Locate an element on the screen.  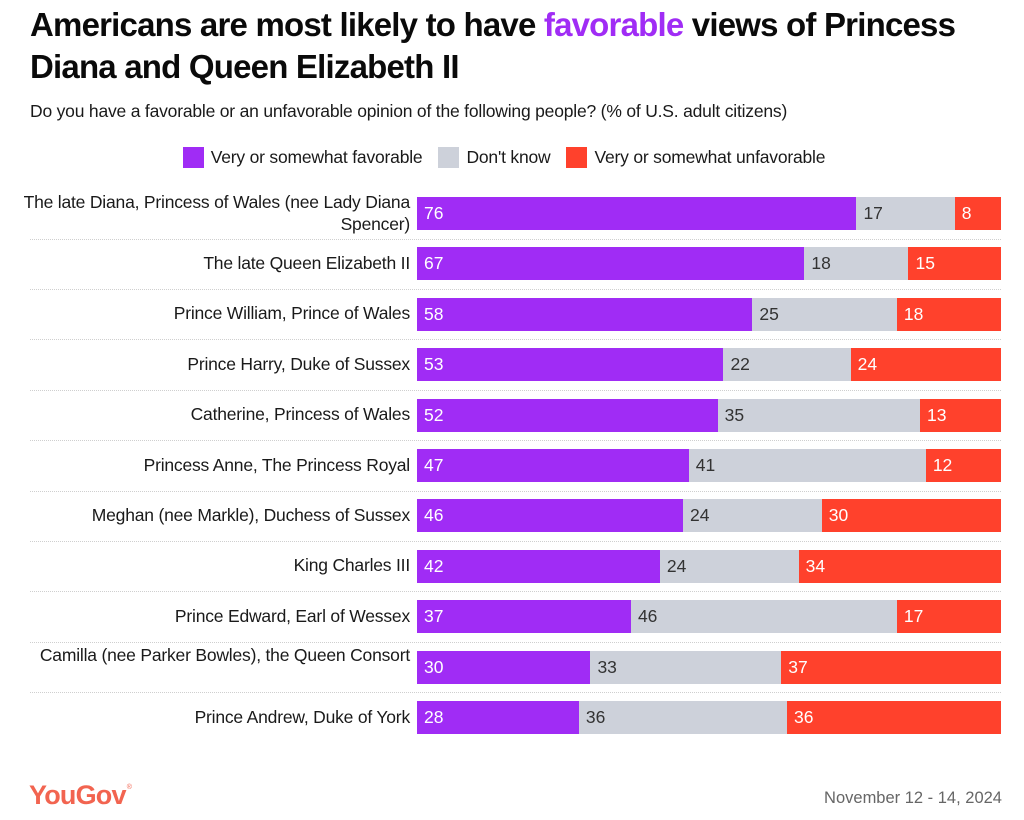
title-prefix: Americans are most likely to have is located at coordinates (287, 24).